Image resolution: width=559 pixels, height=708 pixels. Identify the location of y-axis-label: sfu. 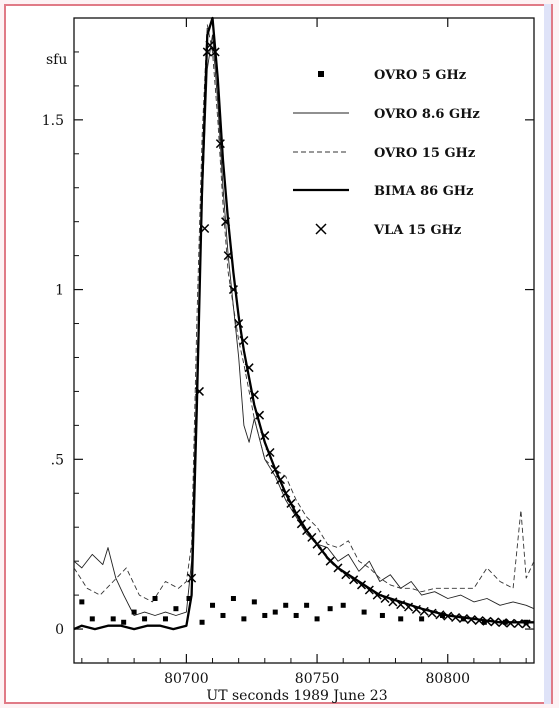
(56, 60).